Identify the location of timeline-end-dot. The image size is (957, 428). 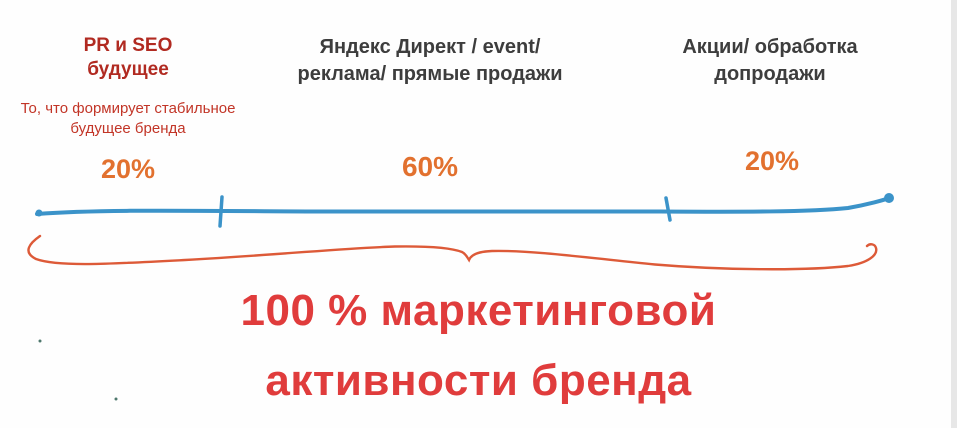
(889, 198).